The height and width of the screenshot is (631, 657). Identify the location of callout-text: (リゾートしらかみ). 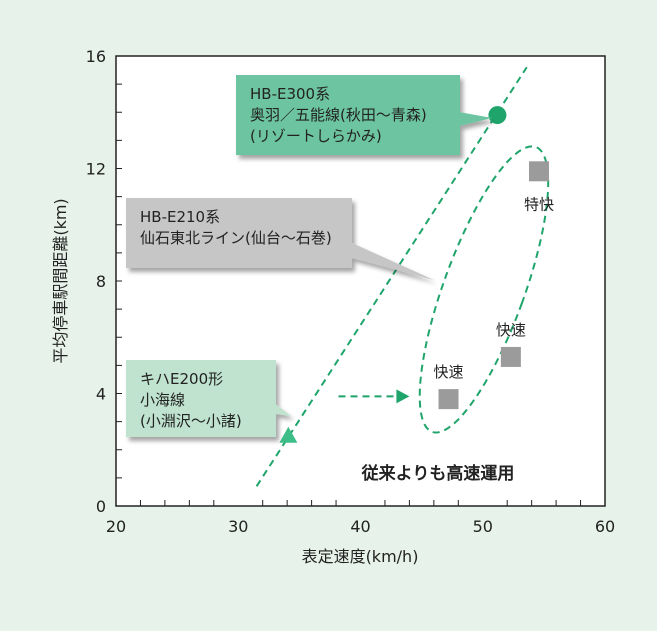
(316, 136).